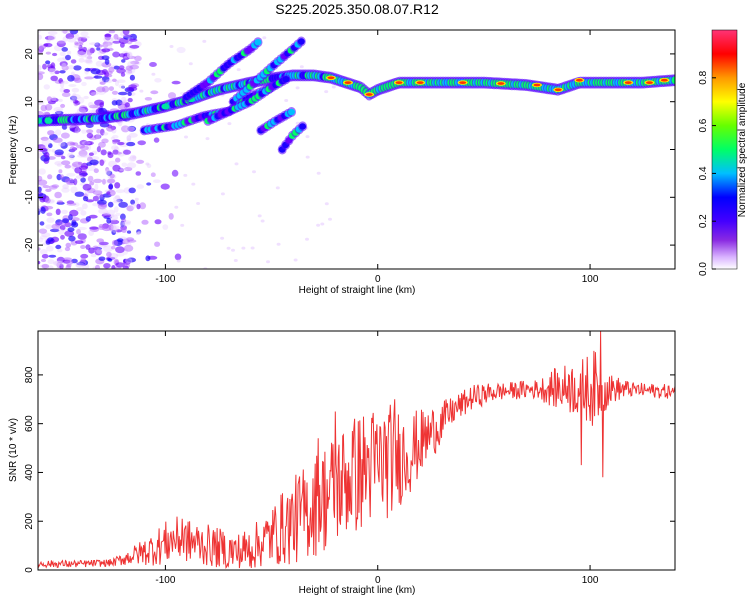 This screenshot has width=750, height=600. Describe the element at coordinates (703, 77) in the screenshot. I see `colorbar-tick-label: 0.8` at that location.